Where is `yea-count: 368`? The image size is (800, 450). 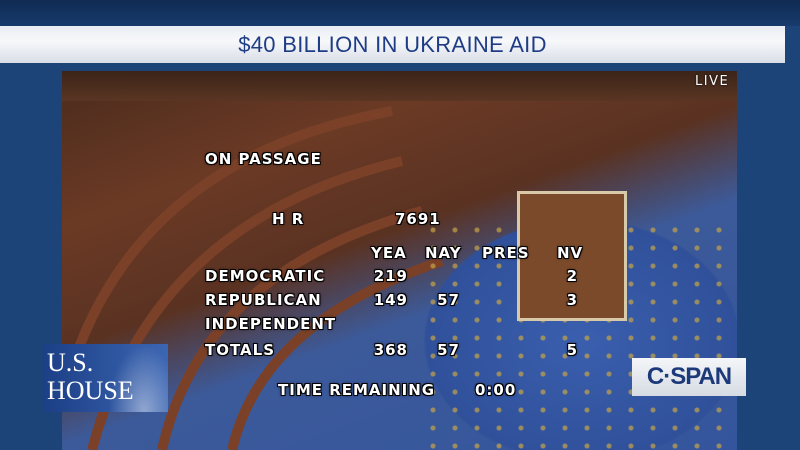
yea-count: 368 is located at coordinates (390, 350).